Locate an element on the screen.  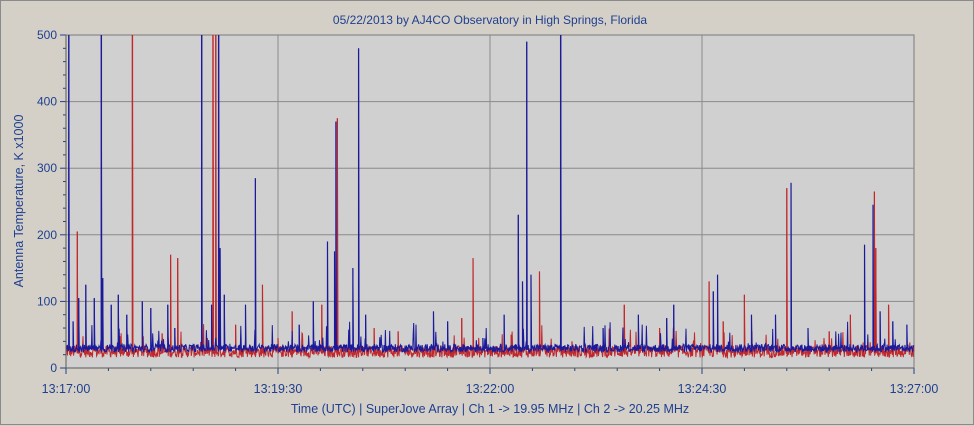
y-tick-label: 300 is located at coordinates (47, 168).